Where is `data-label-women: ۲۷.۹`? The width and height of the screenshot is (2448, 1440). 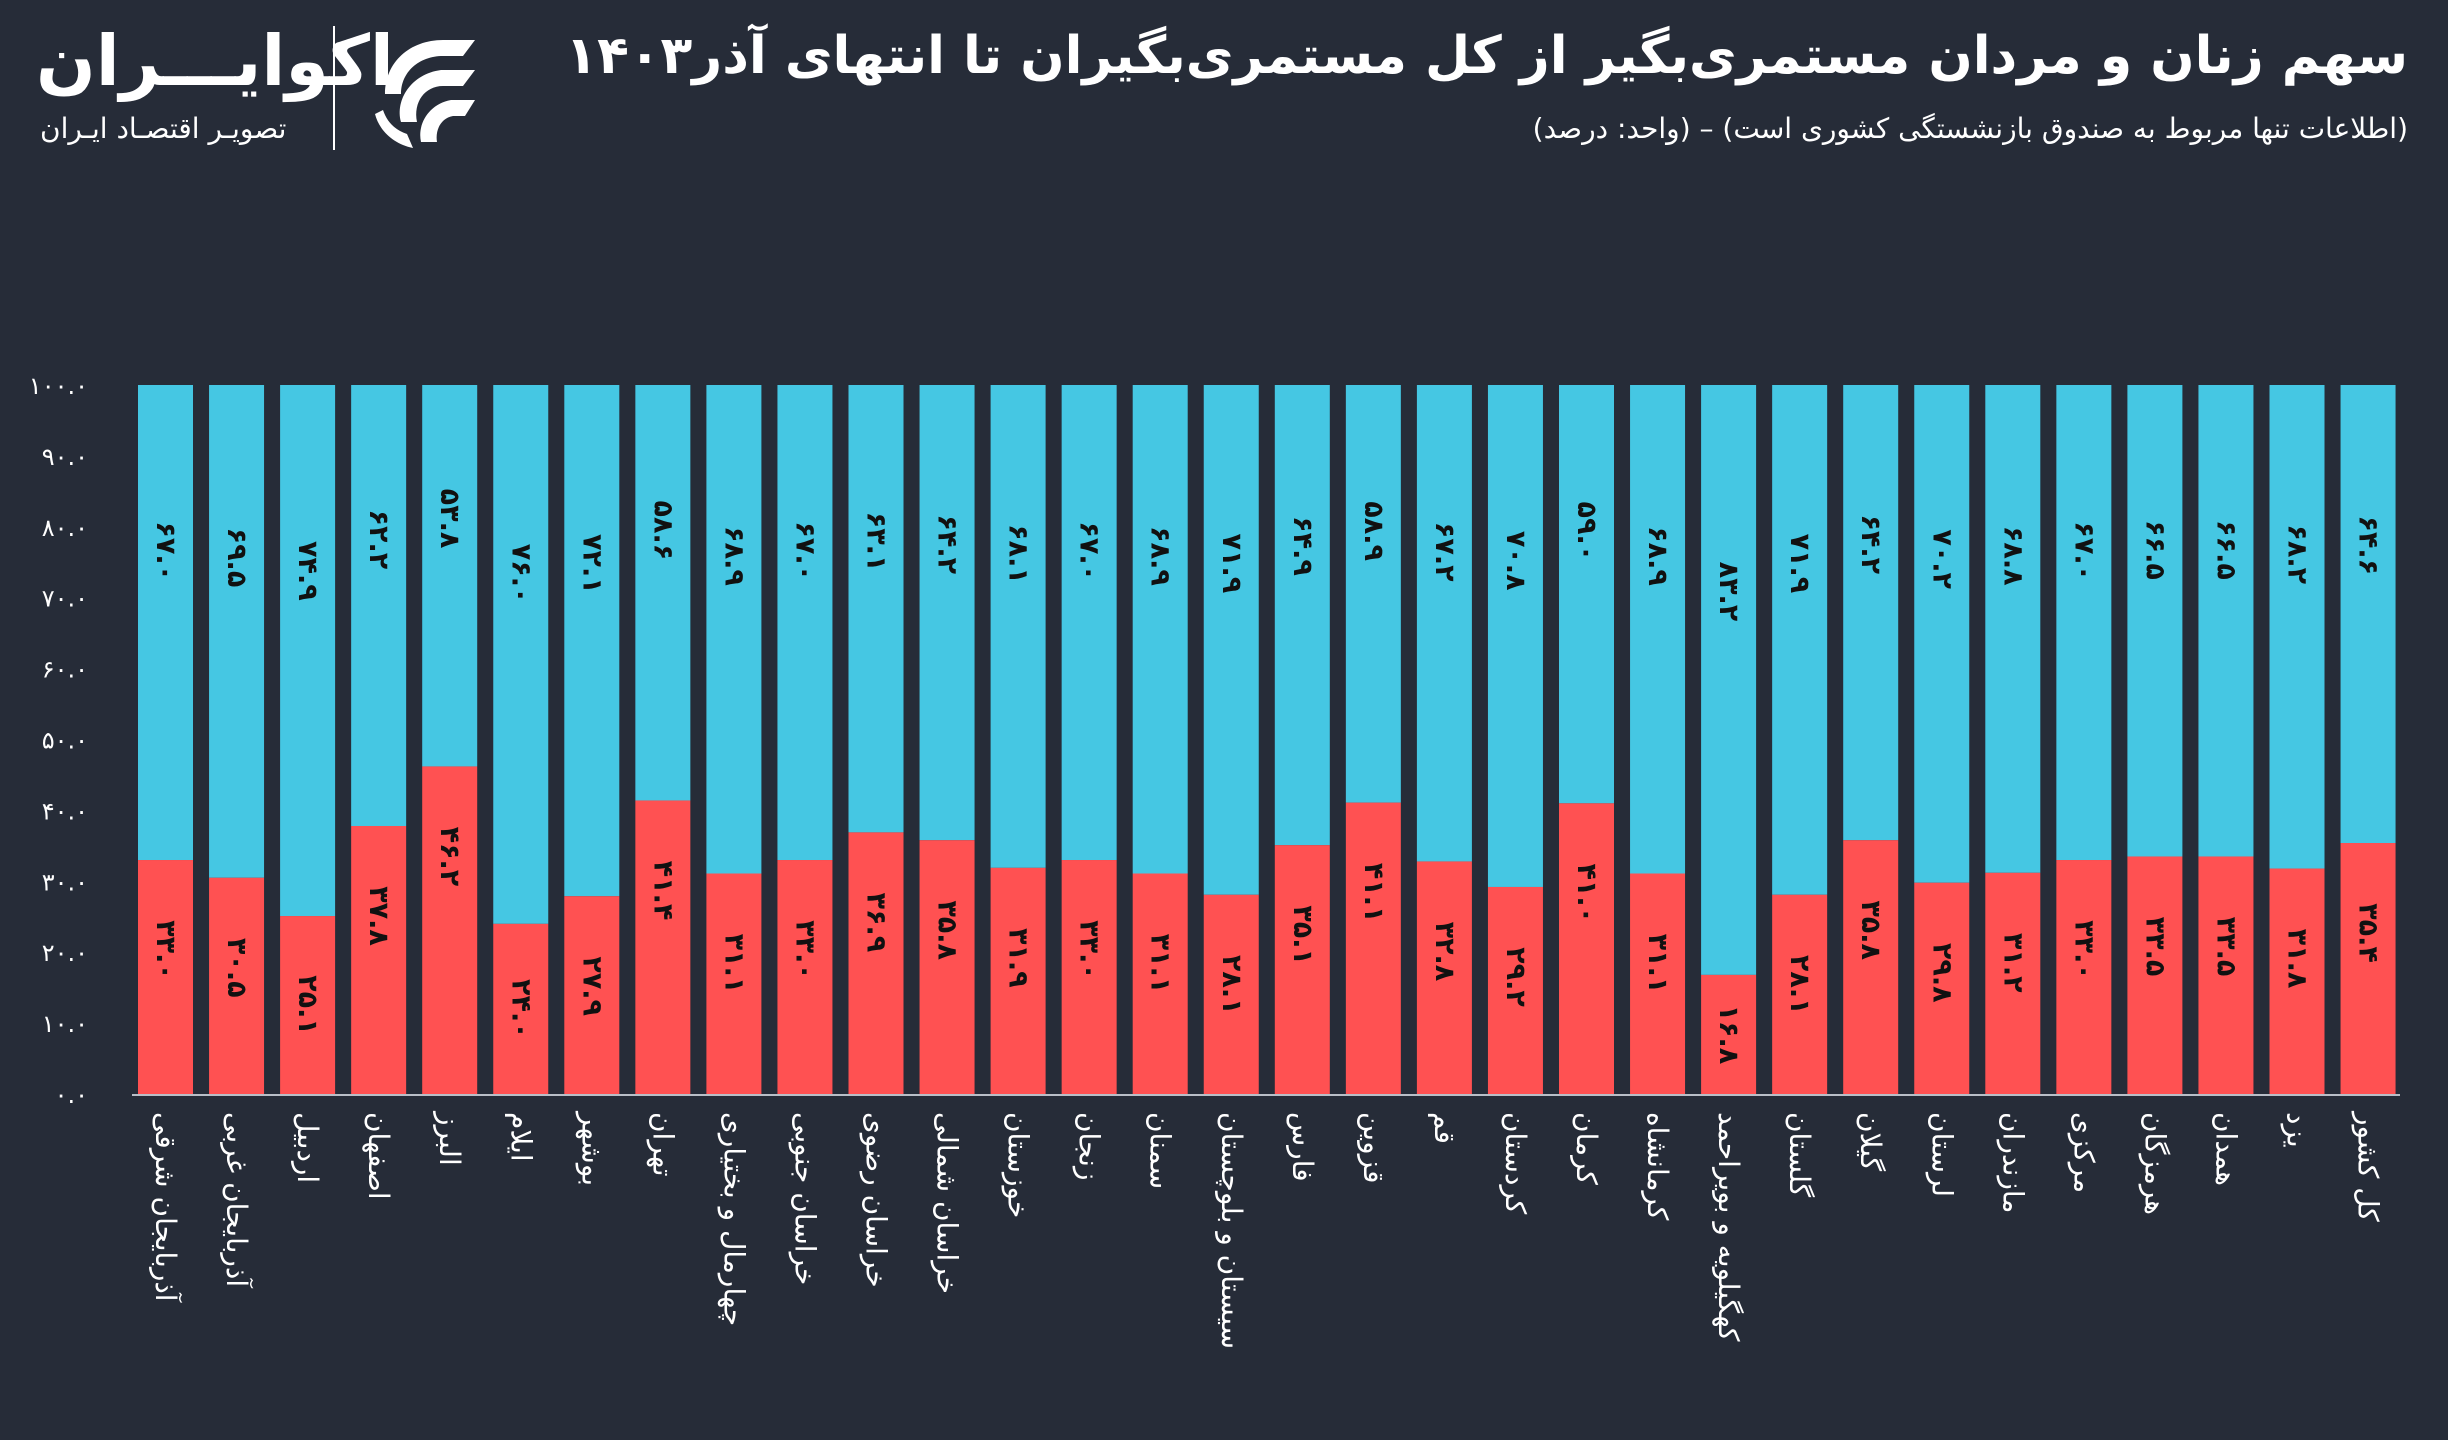 data-label-women: ۲۷.۹ is located at coordinates (591, 986).